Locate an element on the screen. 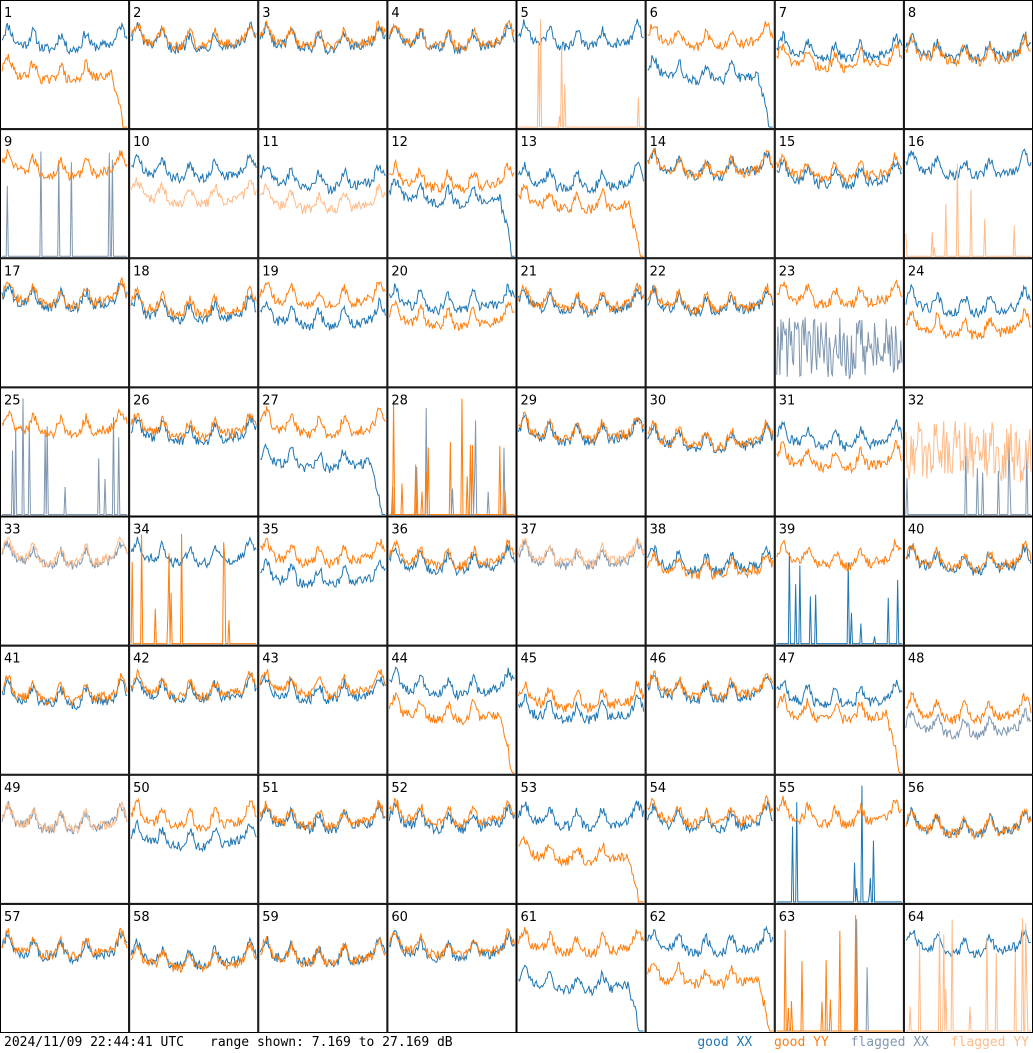 The image size is (1033, 1053). panel-7: 7 is located at coordinates (839, 65).